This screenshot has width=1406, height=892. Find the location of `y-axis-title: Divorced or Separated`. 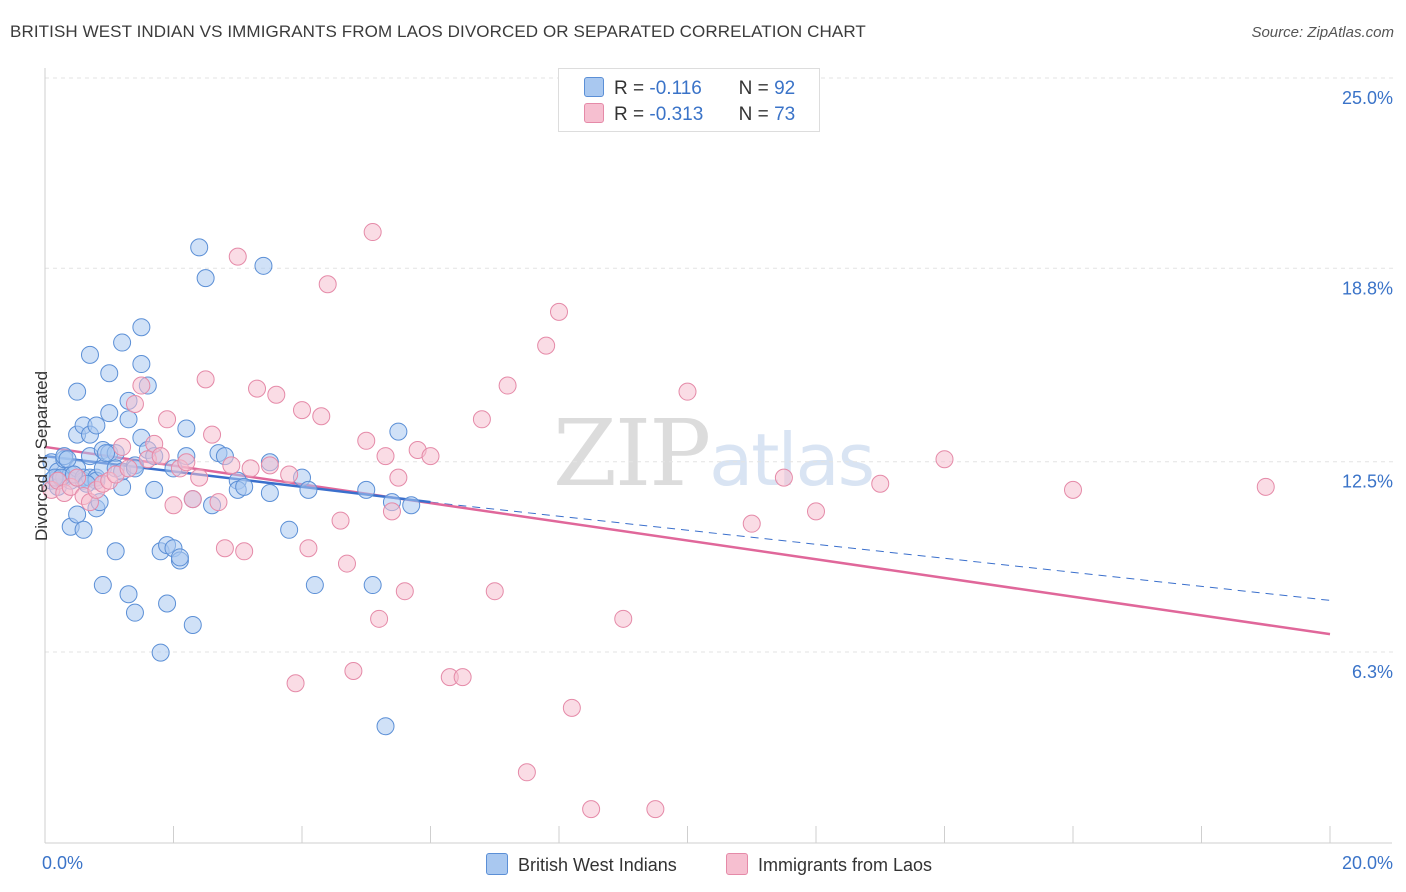

y-axis-title: Divorced or Separated is located at coordinates (41, 456).